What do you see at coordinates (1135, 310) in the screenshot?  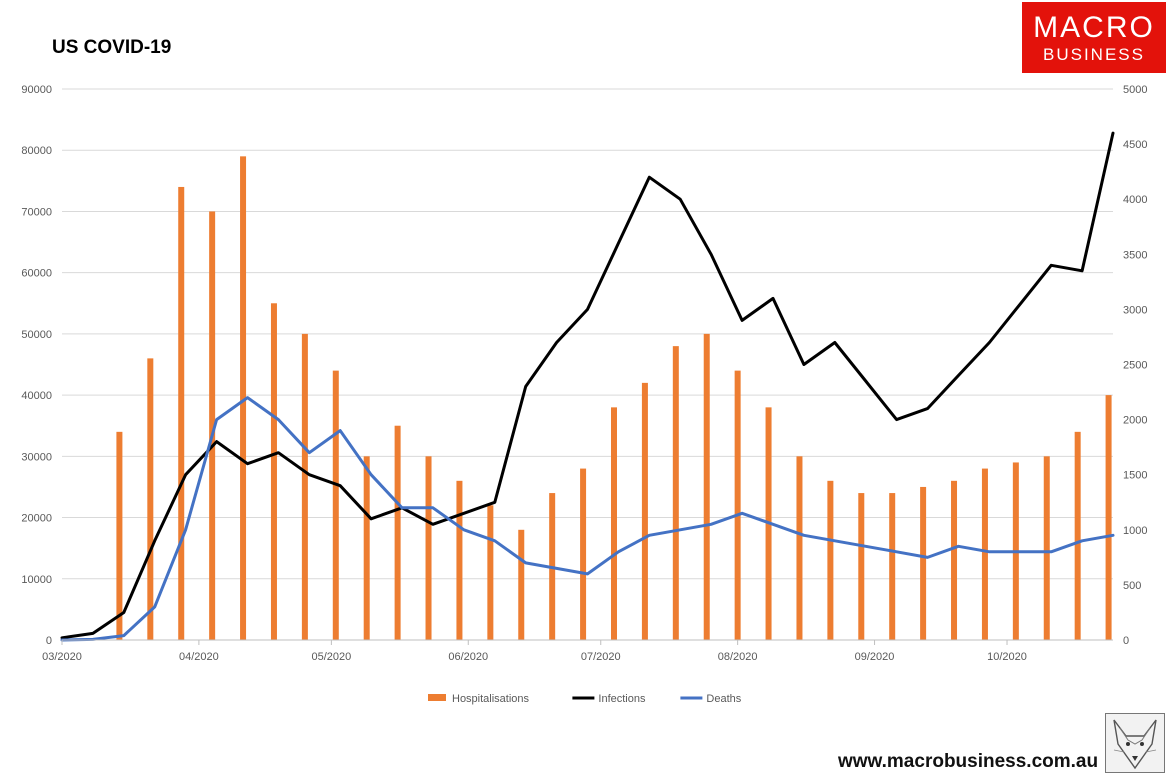 I see `y-right-tick-label: 3000` at bounding box center [1135, 310].